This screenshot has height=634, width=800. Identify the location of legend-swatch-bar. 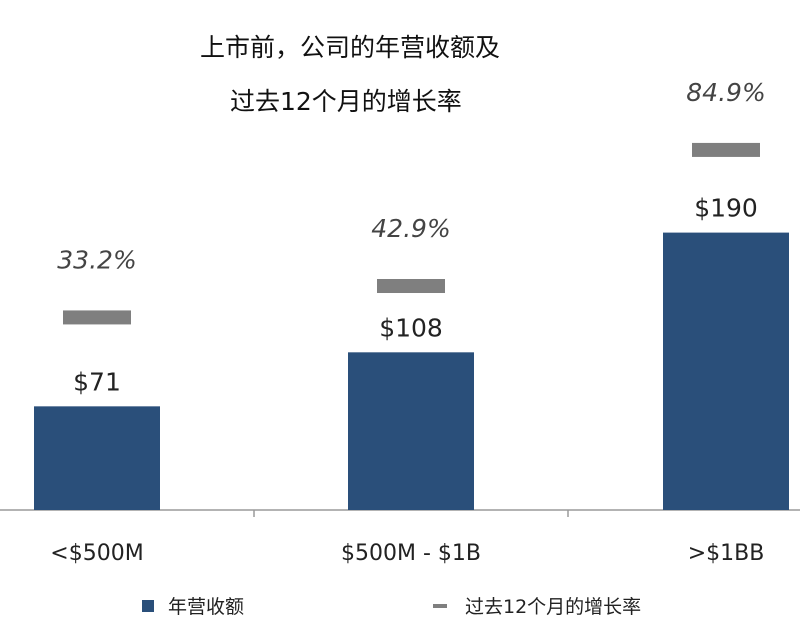
(148, 605).